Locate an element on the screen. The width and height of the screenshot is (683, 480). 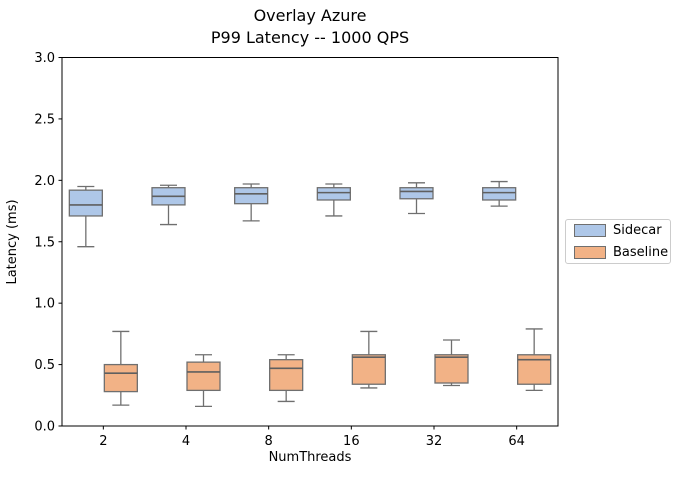
y-tick-label: 3.0 is located at coordinates (44, 58).